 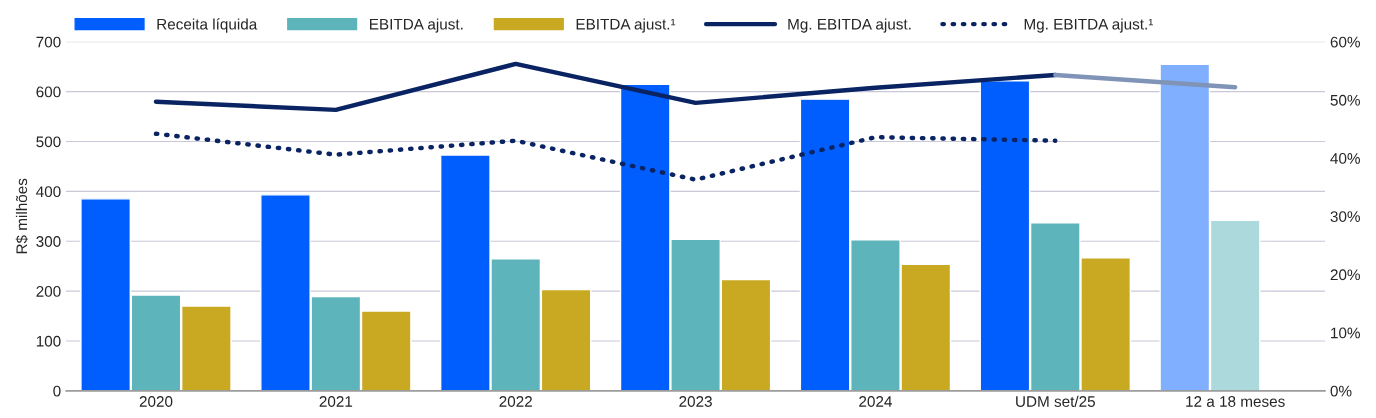 I want to click on y2-tick-label: 40%, so click(x=1345, y=158).